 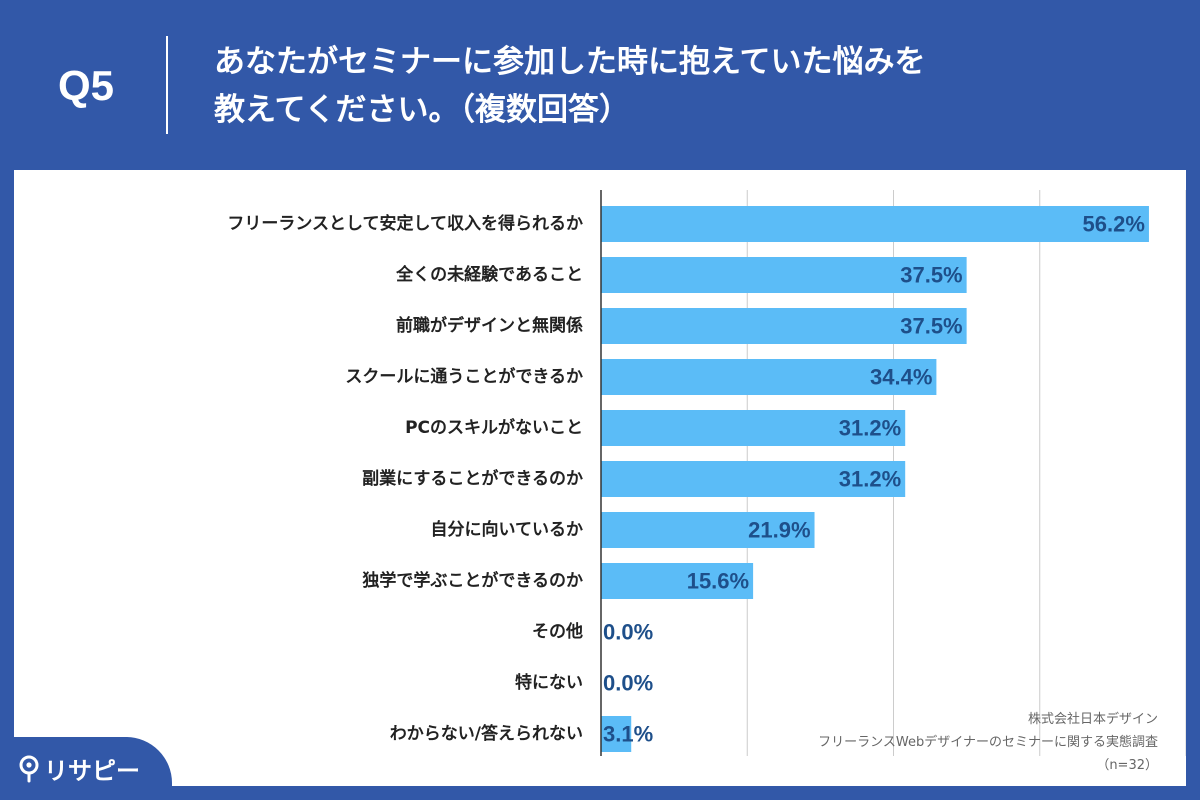 I want to click on question-title-line1: あなたがセミナーに参加した時に抱えていた悩みを, so click(x=570, y=62).